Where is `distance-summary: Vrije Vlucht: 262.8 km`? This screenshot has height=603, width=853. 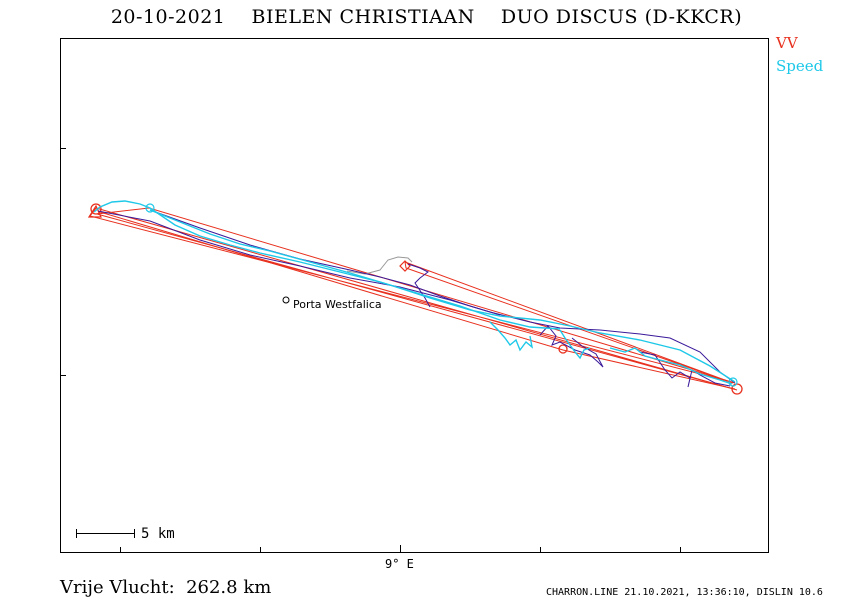 distance-summary: Vrije Vlucht: 262.8 km is located at coordinates (166, 587).